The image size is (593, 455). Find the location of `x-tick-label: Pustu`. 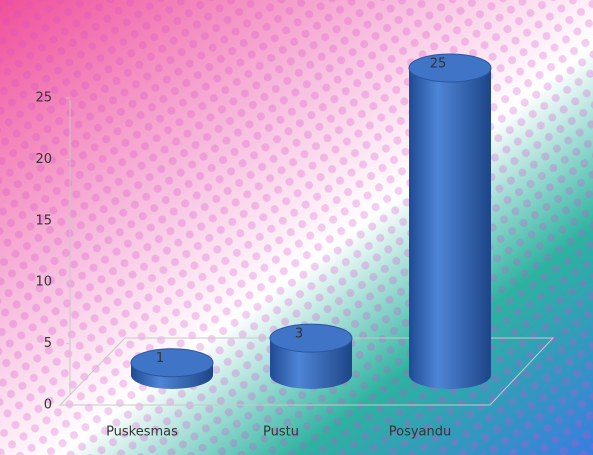

x-tick-label: Pustu is located at coordinates (281, 432).